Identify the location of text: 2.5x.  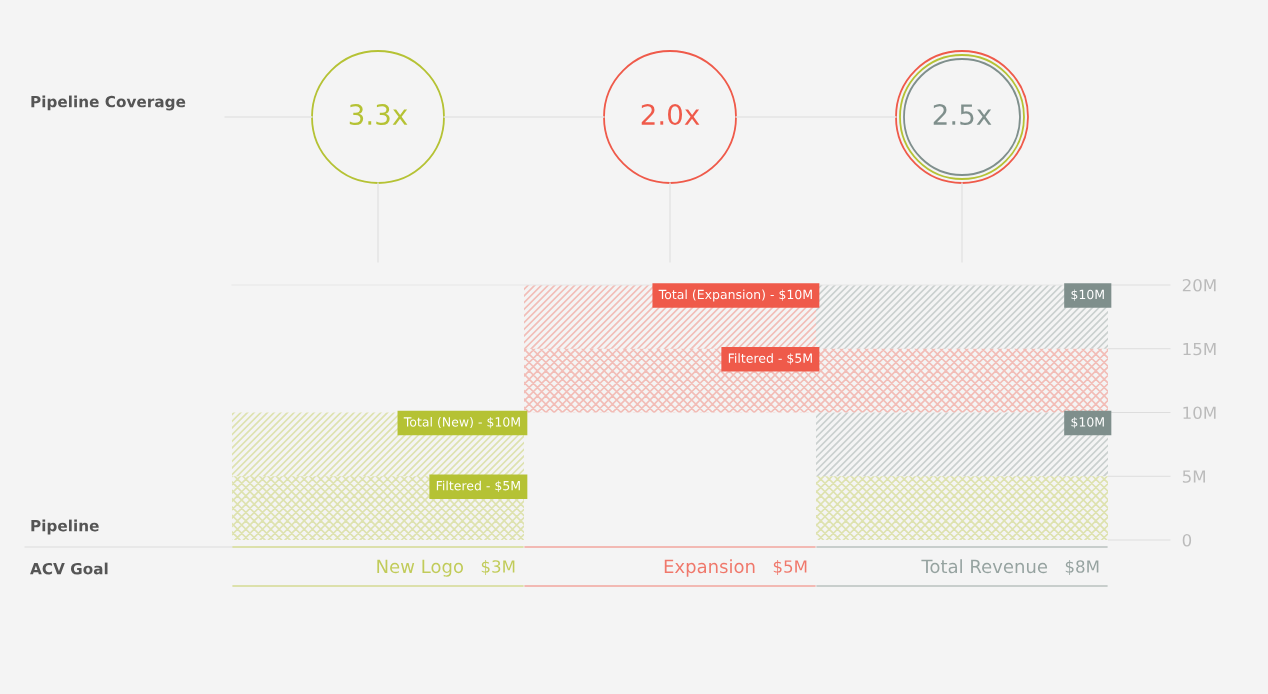
(962, 115).